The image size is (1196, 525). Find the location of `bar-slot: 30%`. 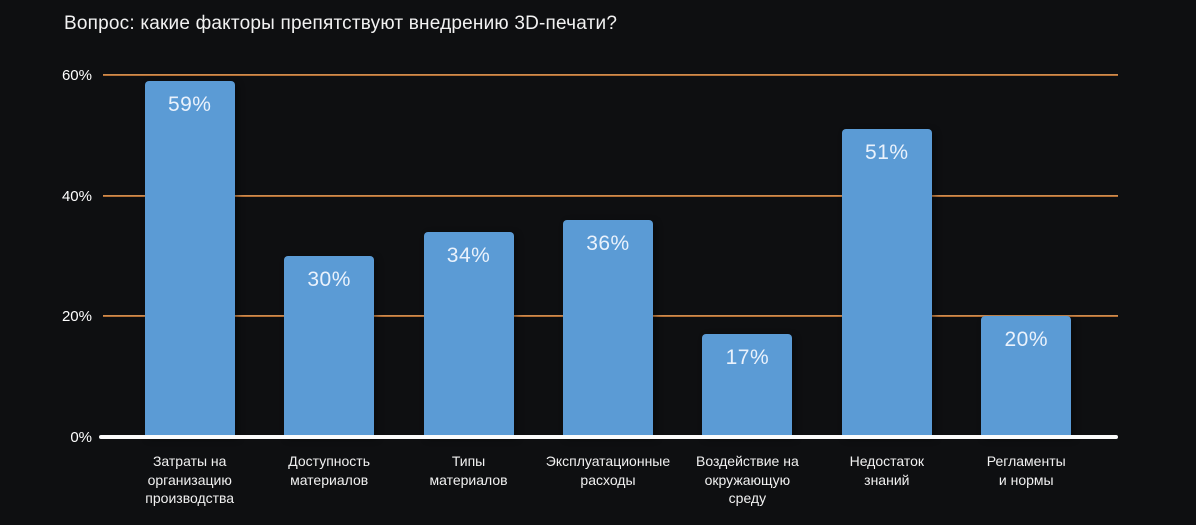

bar-slot: 30% is located at coordinates (328, 256).